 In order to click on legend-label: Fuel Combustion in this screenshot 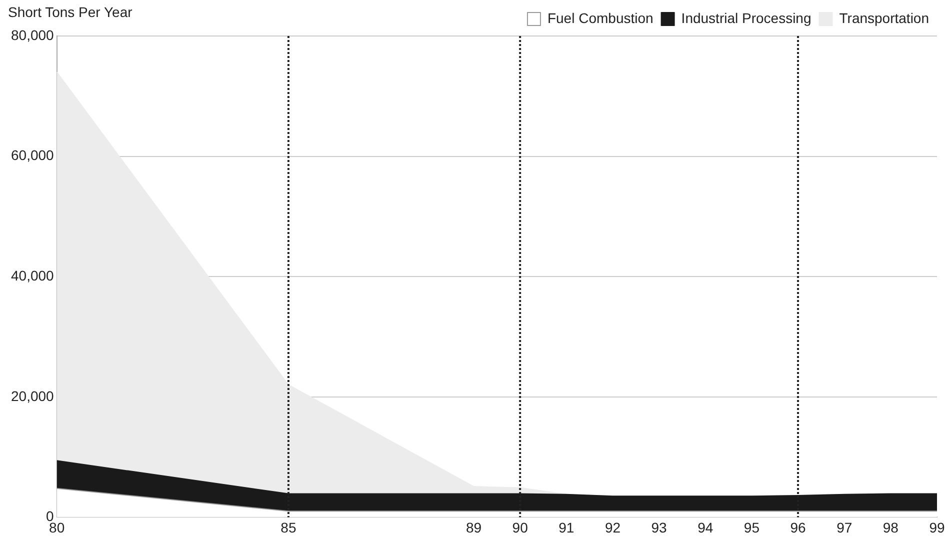, I will do `click(600, 18)`.